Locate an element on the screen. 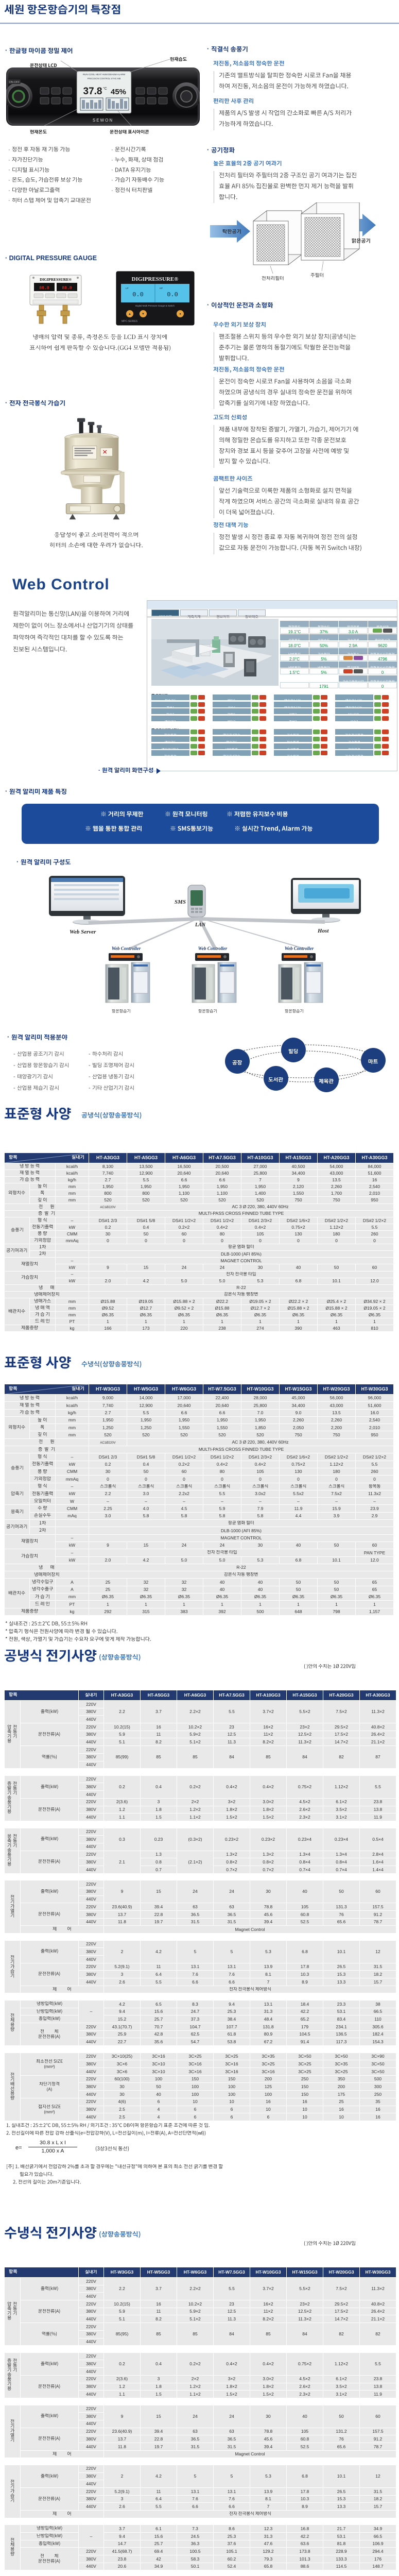 This screenshot has height=2576, width=399. svg-text: °C is located at coordinates (105, 89).